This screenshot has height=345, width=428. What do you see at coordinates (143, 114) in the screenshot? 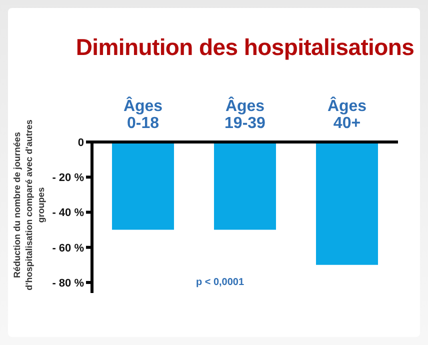
I see `x-tick-label: Âges 0-18` at bounding box center [143, 114].